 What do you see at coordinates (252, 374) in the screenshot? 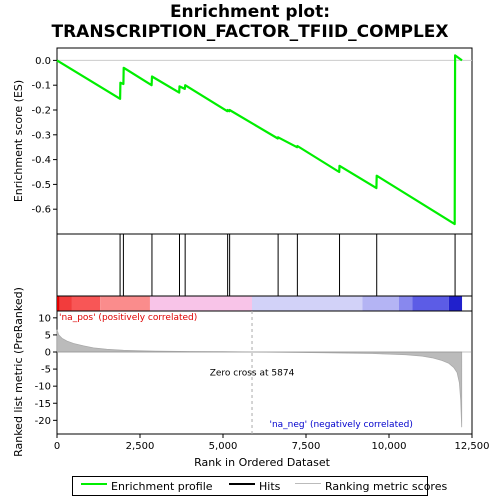
I see `zero-cross-label: Zero cross at 5874` at bounding box center [252, 374].